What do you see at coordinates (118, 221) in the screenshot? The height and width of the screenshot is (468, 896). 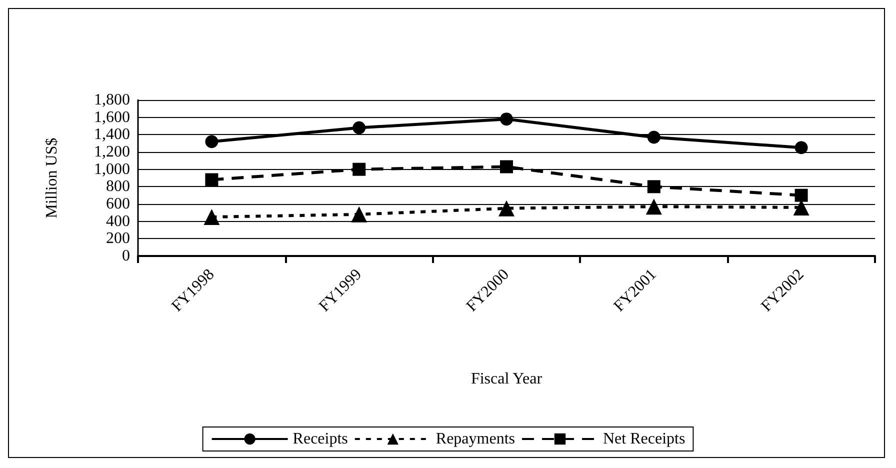 I see `y-tick-label: 400` at bounding box center [118, 221].